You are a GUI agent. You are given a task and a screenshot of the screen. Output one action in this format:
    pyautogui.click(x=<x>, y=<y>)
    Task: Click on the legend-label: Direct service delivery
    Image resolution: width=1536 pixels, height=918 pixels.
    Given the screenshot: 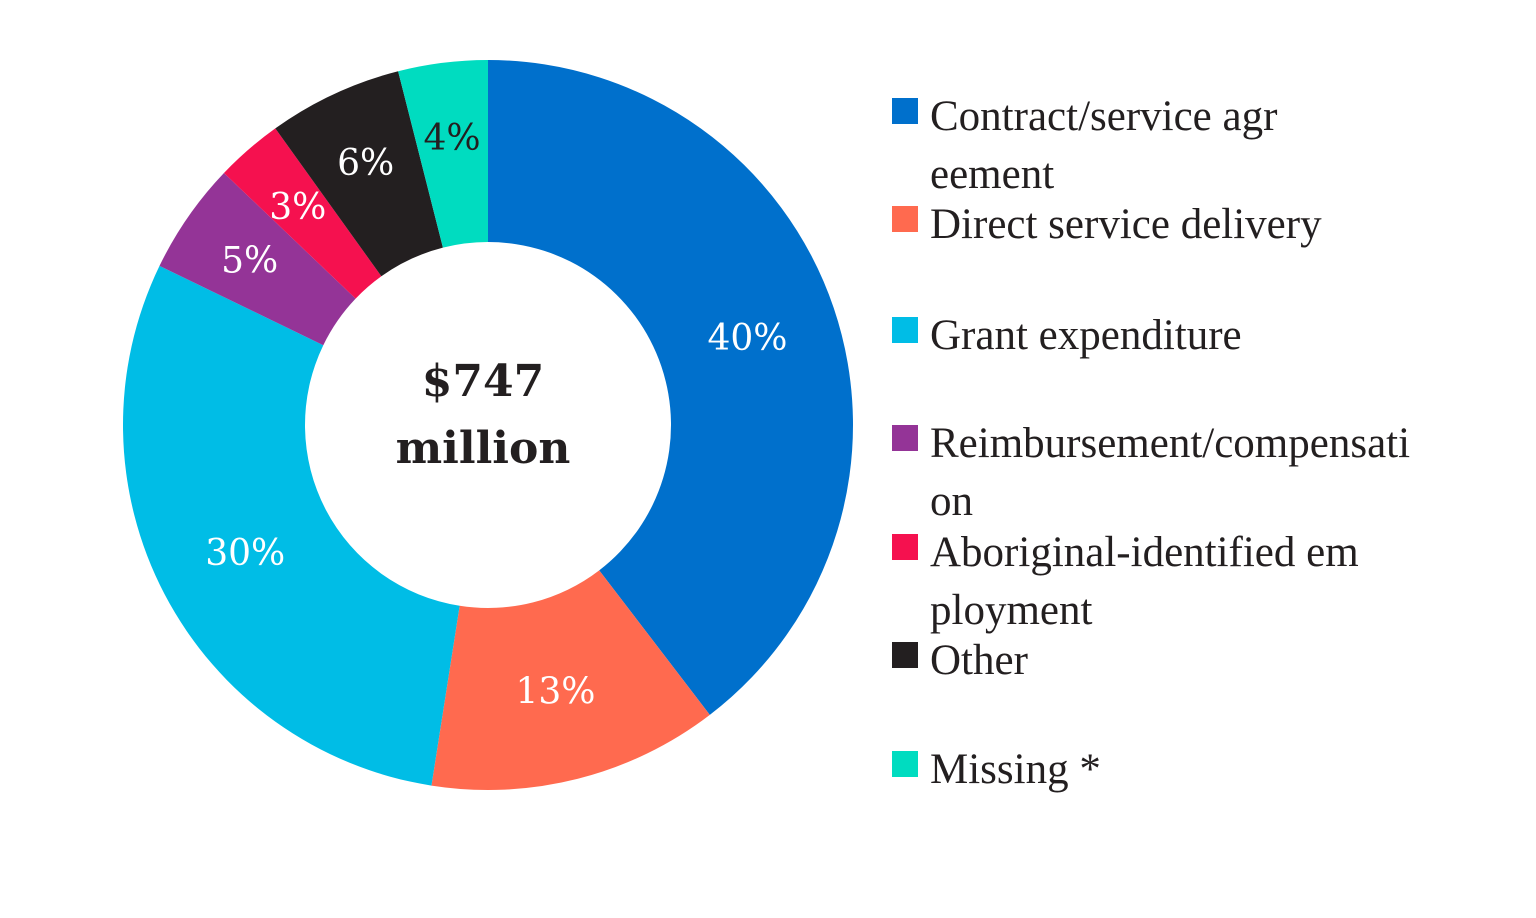 What is the action you would take?
    pyautogui.click(x=1126, y=224)
    